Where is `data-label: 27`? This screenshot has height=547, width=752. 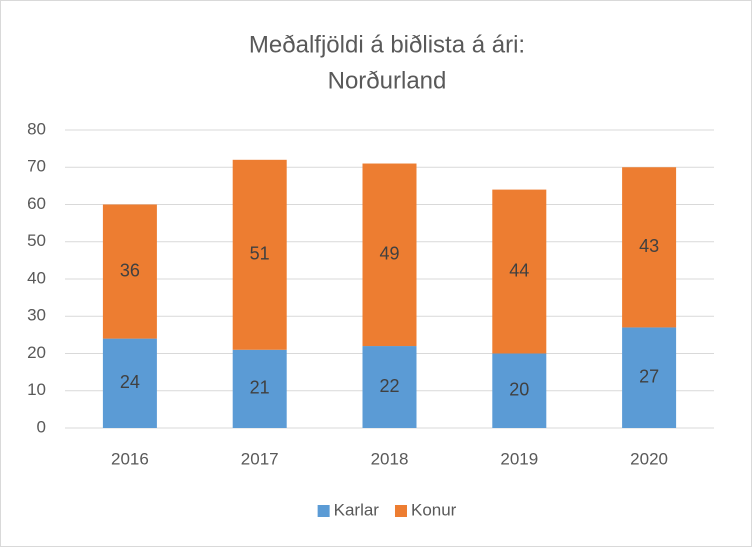
data-label: 27 is located at coordinates (649, 376).